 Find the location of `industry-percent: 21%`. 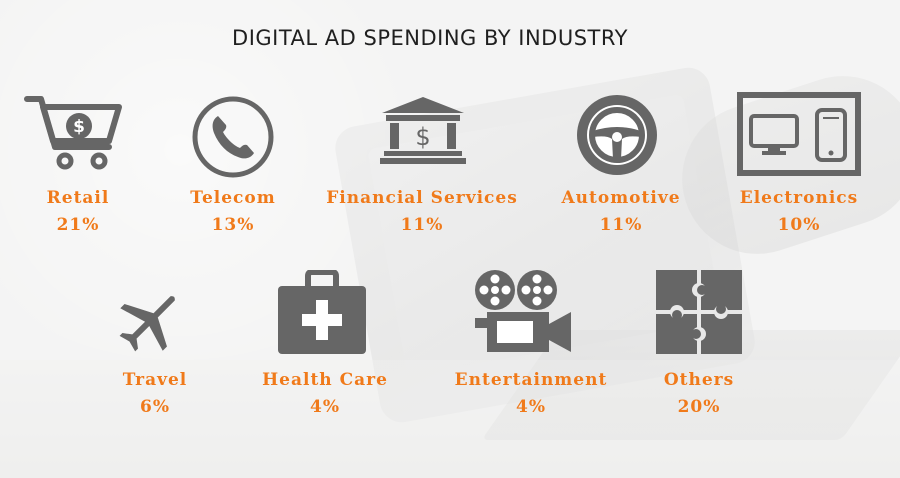

industry-percent: 21% is located at coordinates (78, 225).